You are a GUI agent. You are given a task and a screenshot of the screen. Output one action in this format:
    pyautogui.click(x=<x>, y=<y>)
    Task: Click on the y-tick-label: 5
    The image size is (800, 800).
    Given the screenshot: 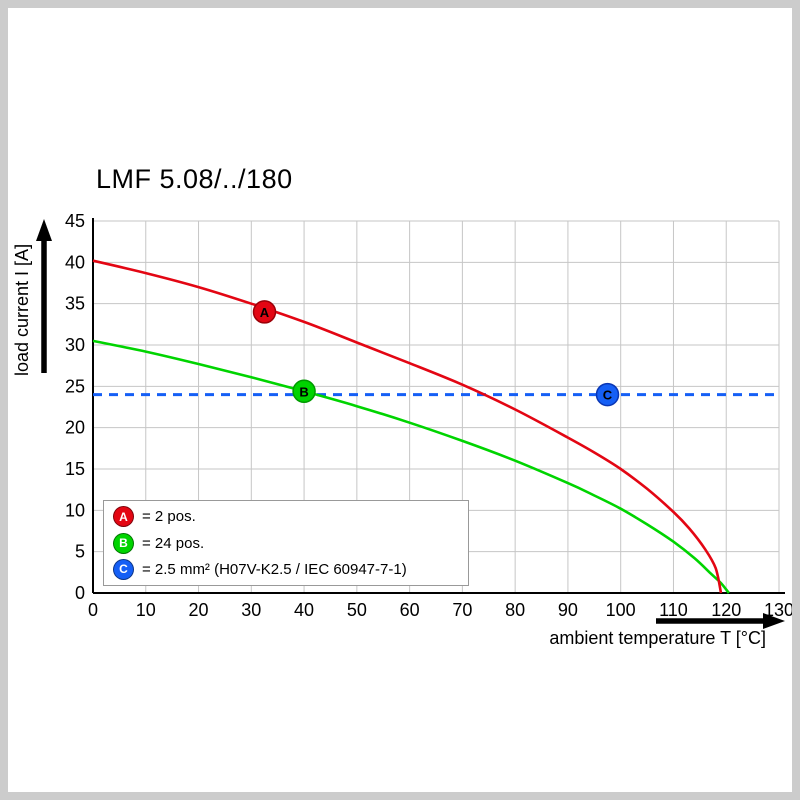 What is the action you would take?
    pyautogui.click(x=80, y=552)
    